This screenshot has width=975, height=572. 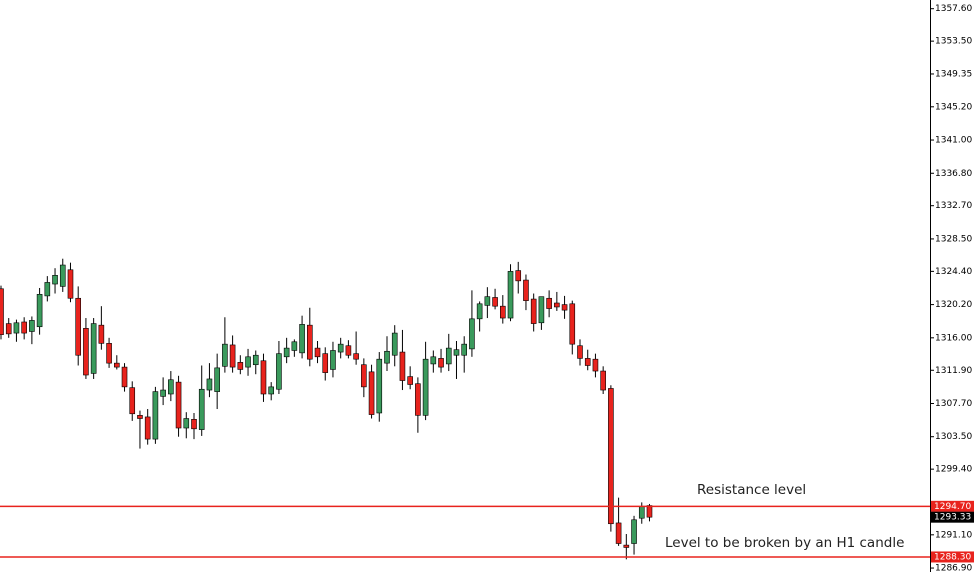 What do you see at coordinates (953, 272) in the screenshot?
I see `y-tick-label: 1324.40` at bounding box center [953, 272].